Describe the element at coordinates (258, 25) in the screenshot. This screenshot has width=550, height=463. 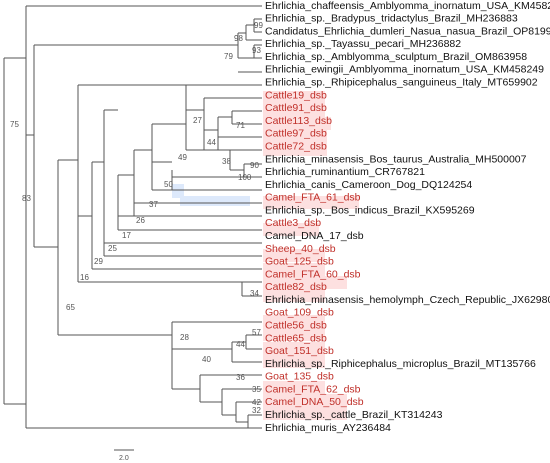
I see `support-value: 99` at that location.